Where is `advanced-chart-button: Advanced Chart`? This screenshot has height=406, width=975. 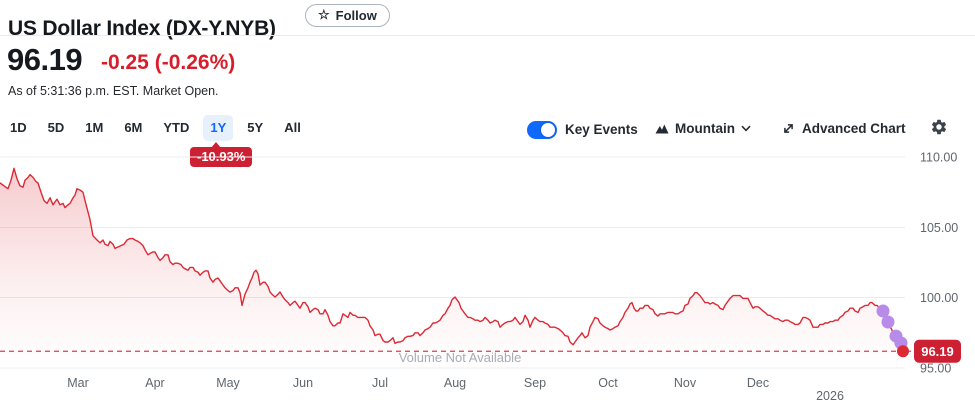
advanced-chart-button: Advanced Chart is located at coordinates (844, 128).